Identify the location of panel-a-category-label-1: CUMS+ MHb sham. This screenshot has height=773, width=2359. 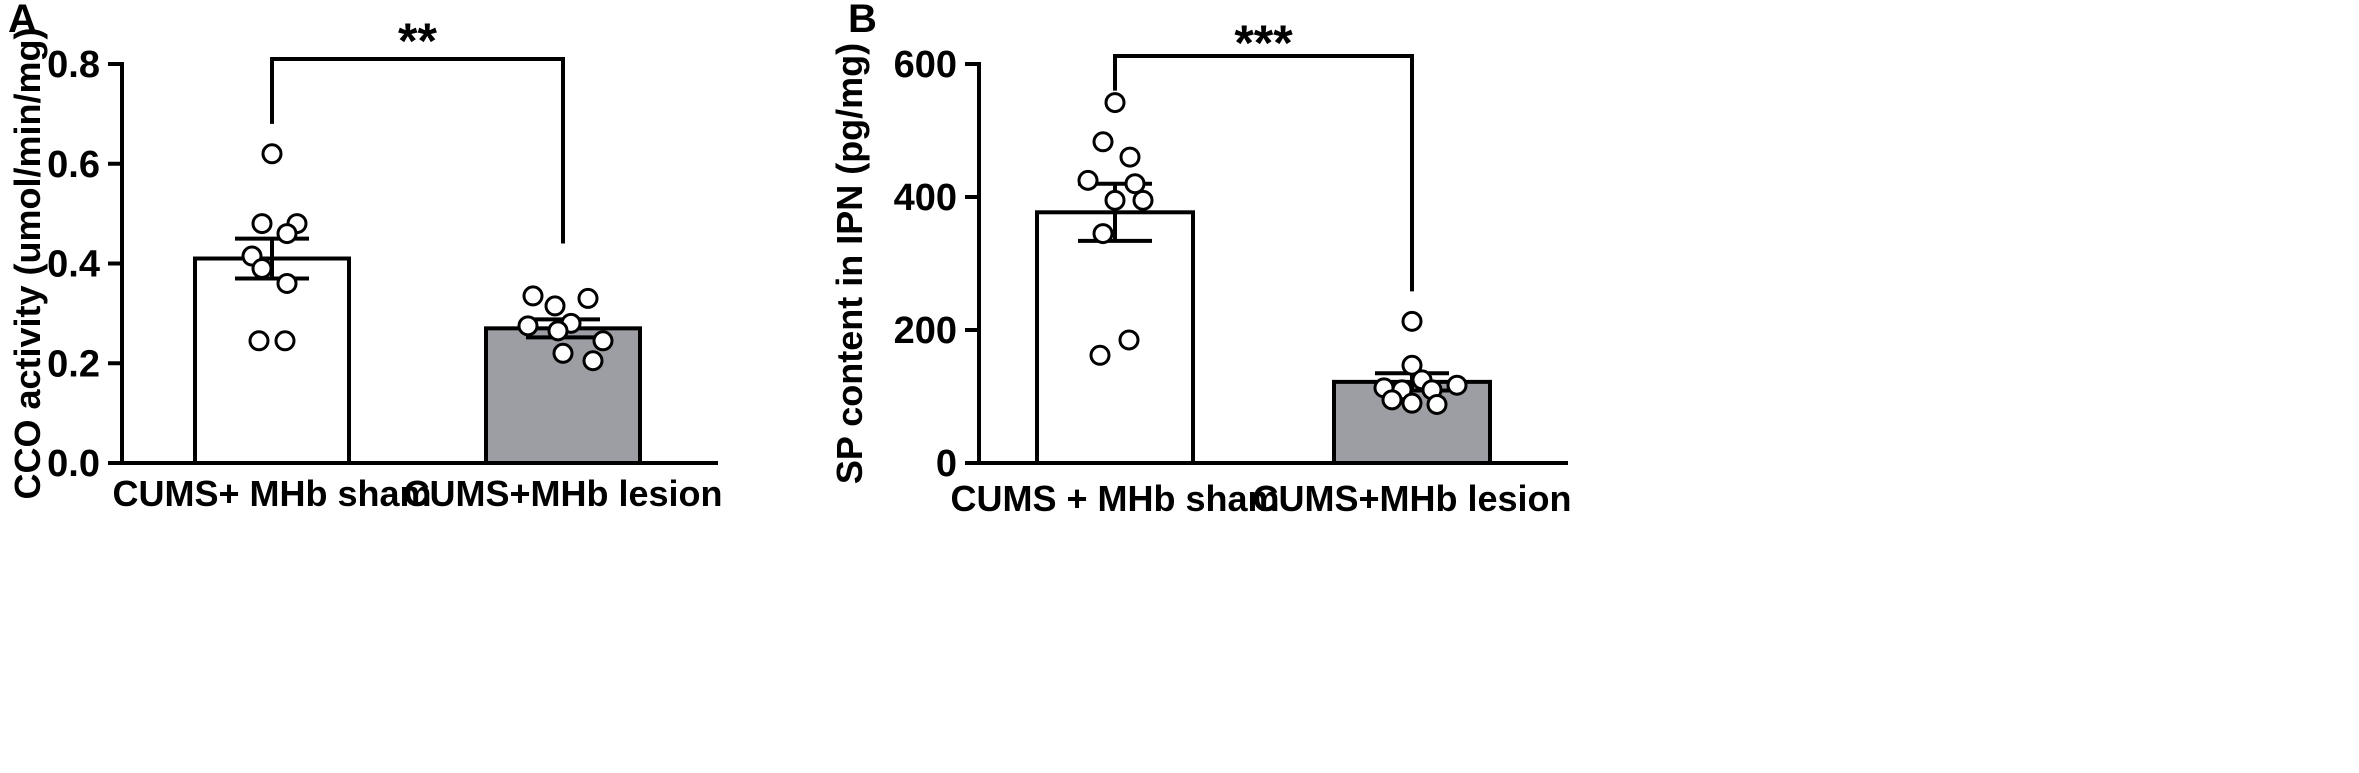
(271, 493).